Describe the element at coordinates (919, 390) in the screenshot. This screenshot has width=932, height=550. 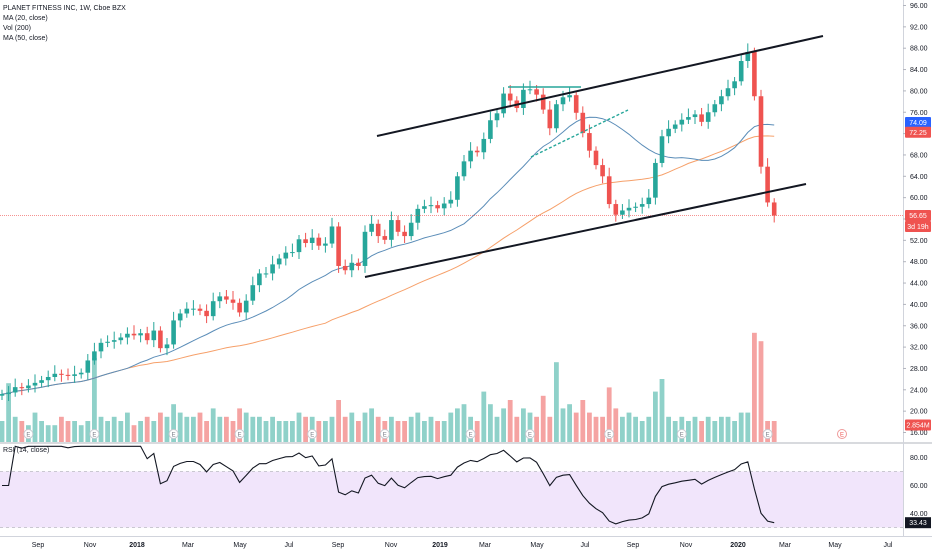
I see `y-tick-label: 24.00` at that location.